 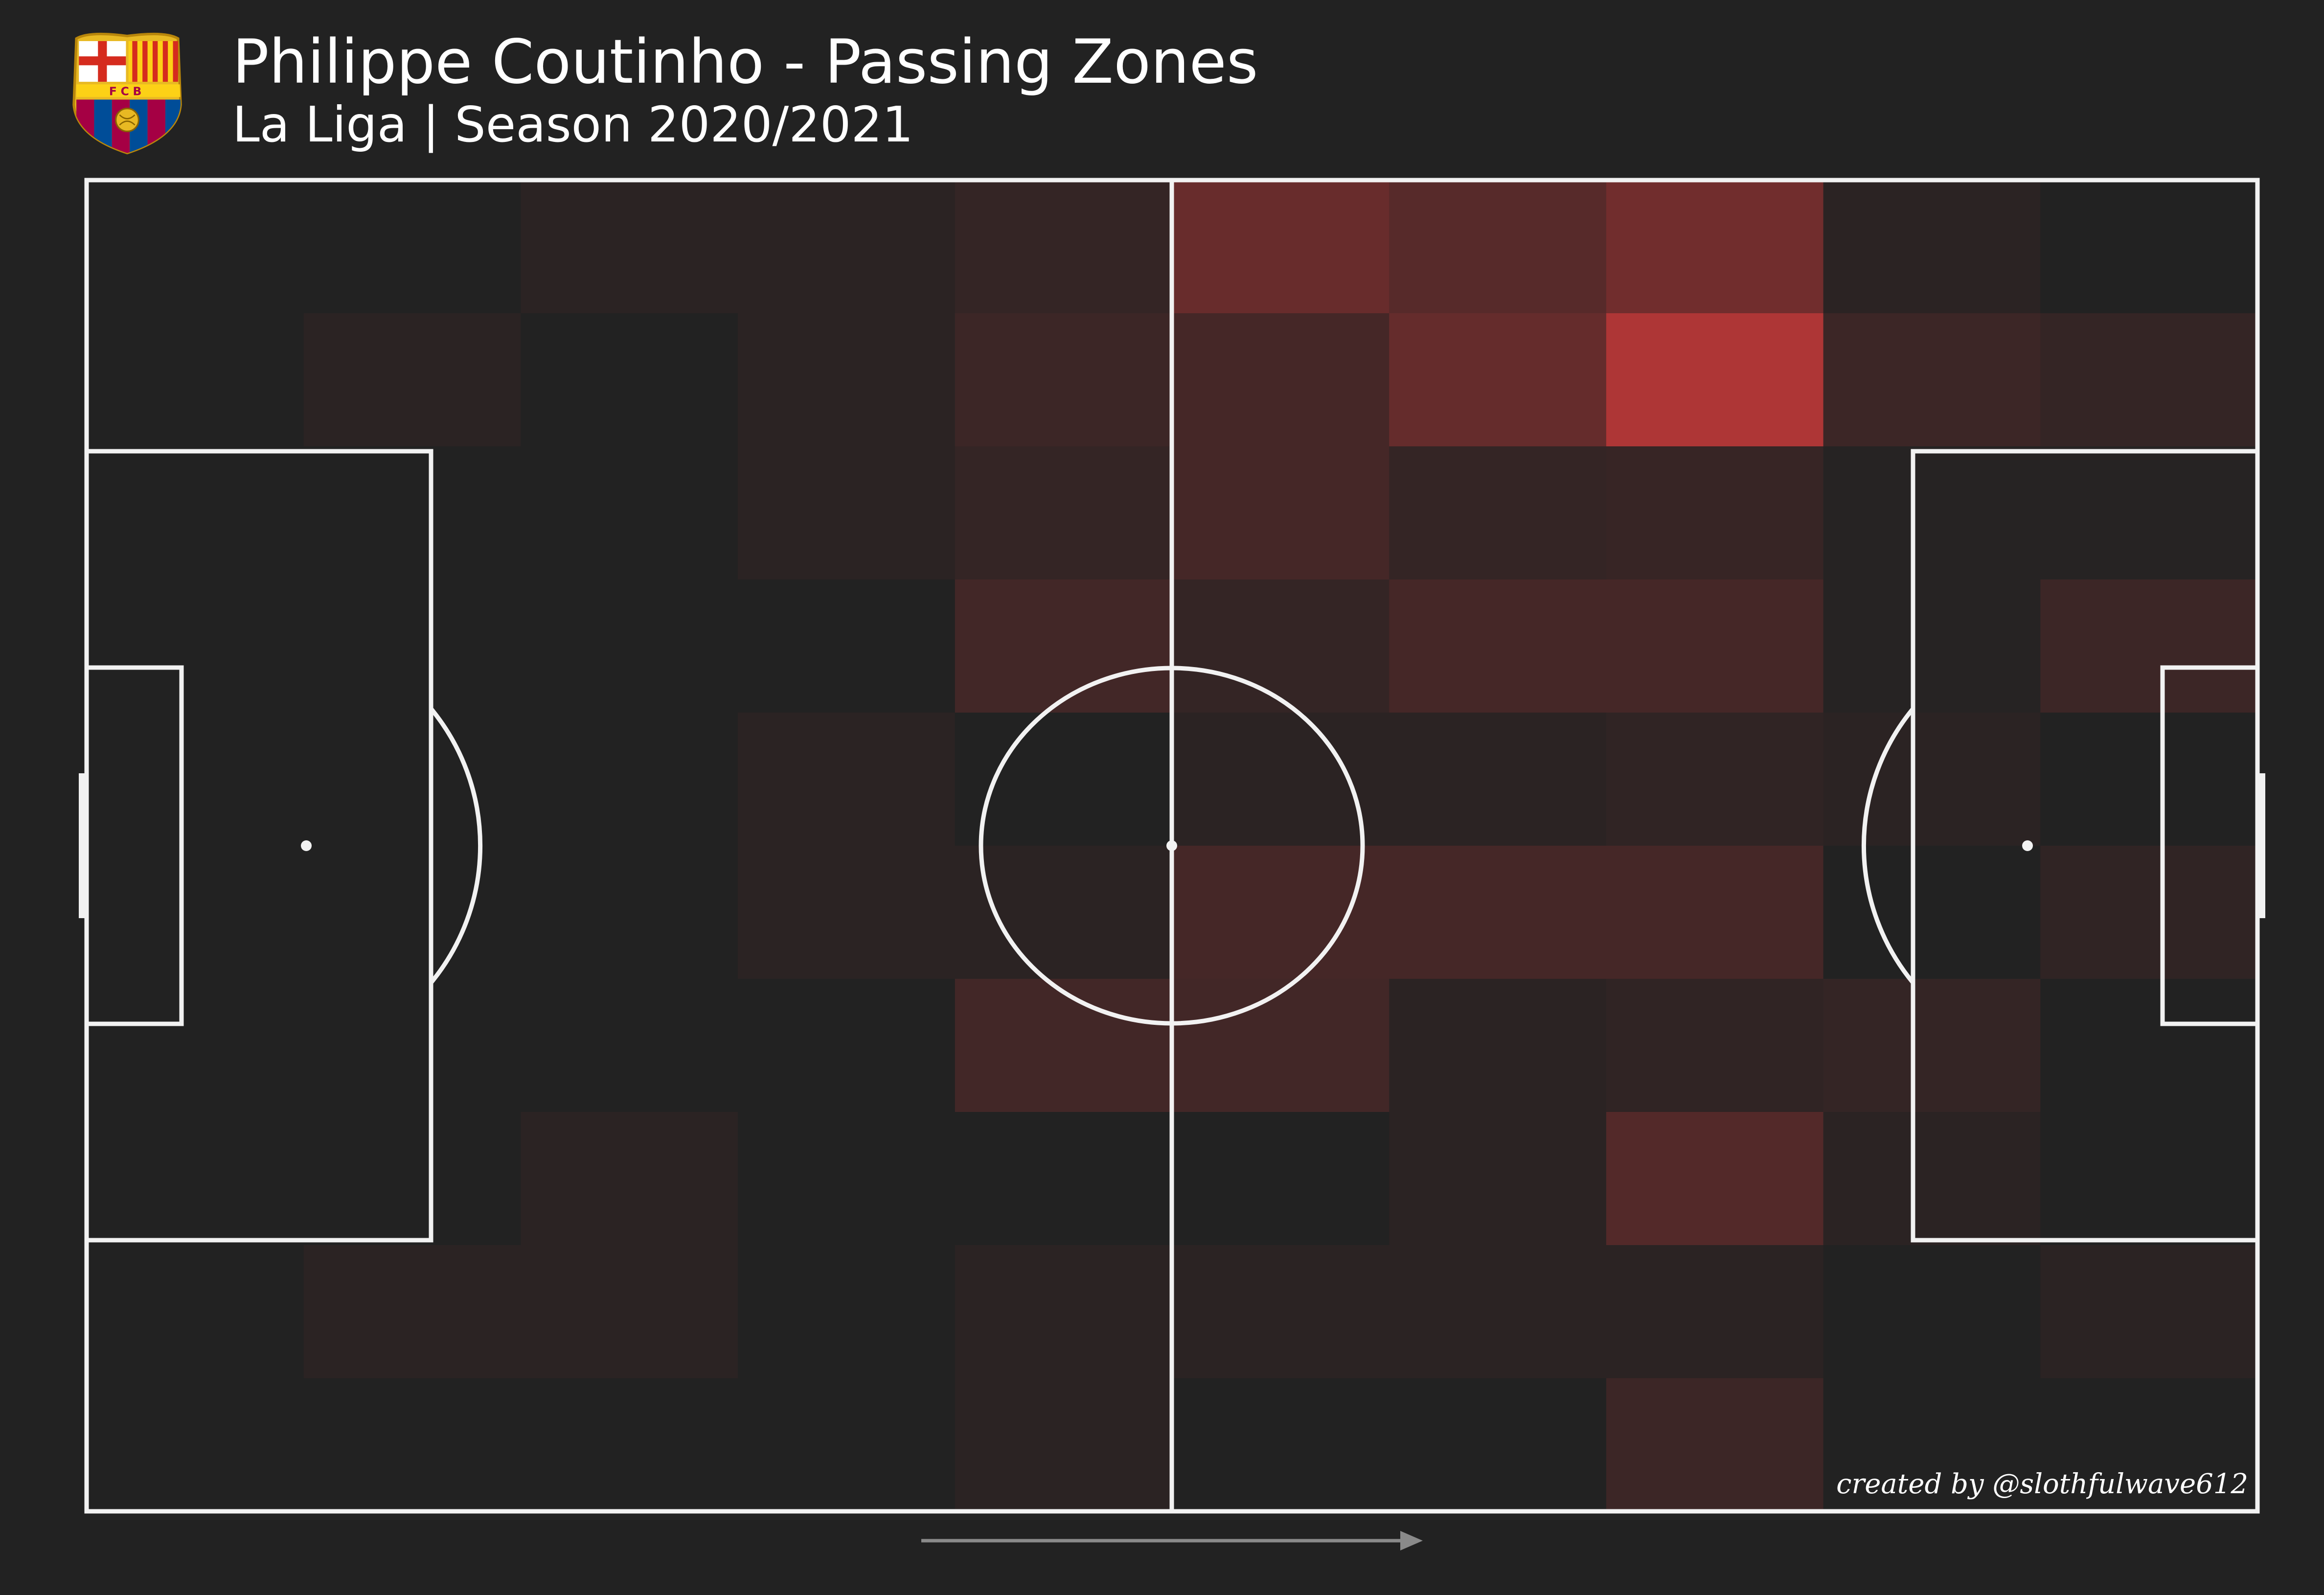 I want to click on crest-text: FCB, so click(x=127, y=91).